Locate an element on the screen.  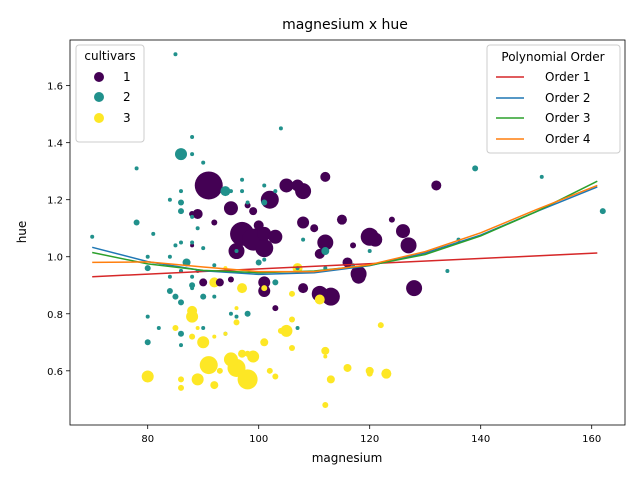
legend-fit-entry: Order 1 is located at coordinates (543, 77).